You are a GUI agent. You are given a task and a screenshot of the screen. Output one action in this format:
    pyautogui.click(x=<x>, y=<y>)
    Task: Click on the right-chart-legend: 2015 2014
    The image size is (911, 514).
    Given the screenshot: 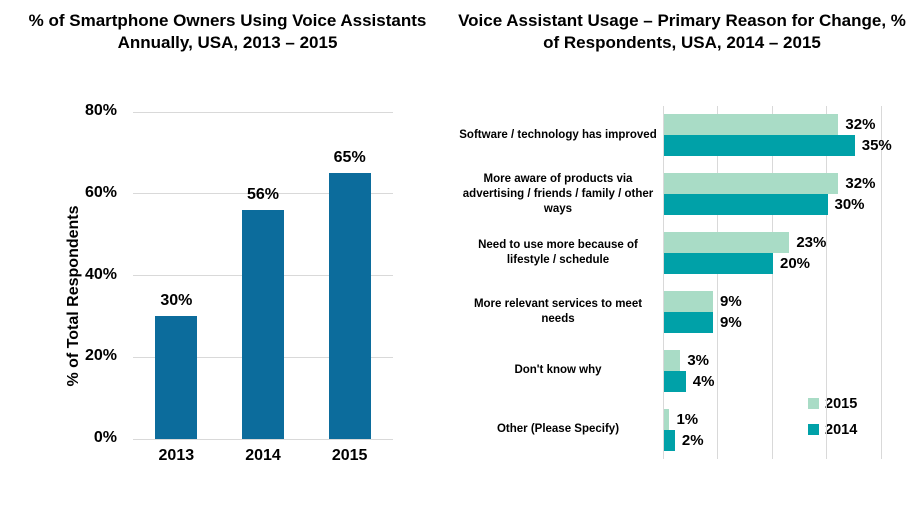 What is the action you would take?
    pyautogui.click(x=833, y=416)
    